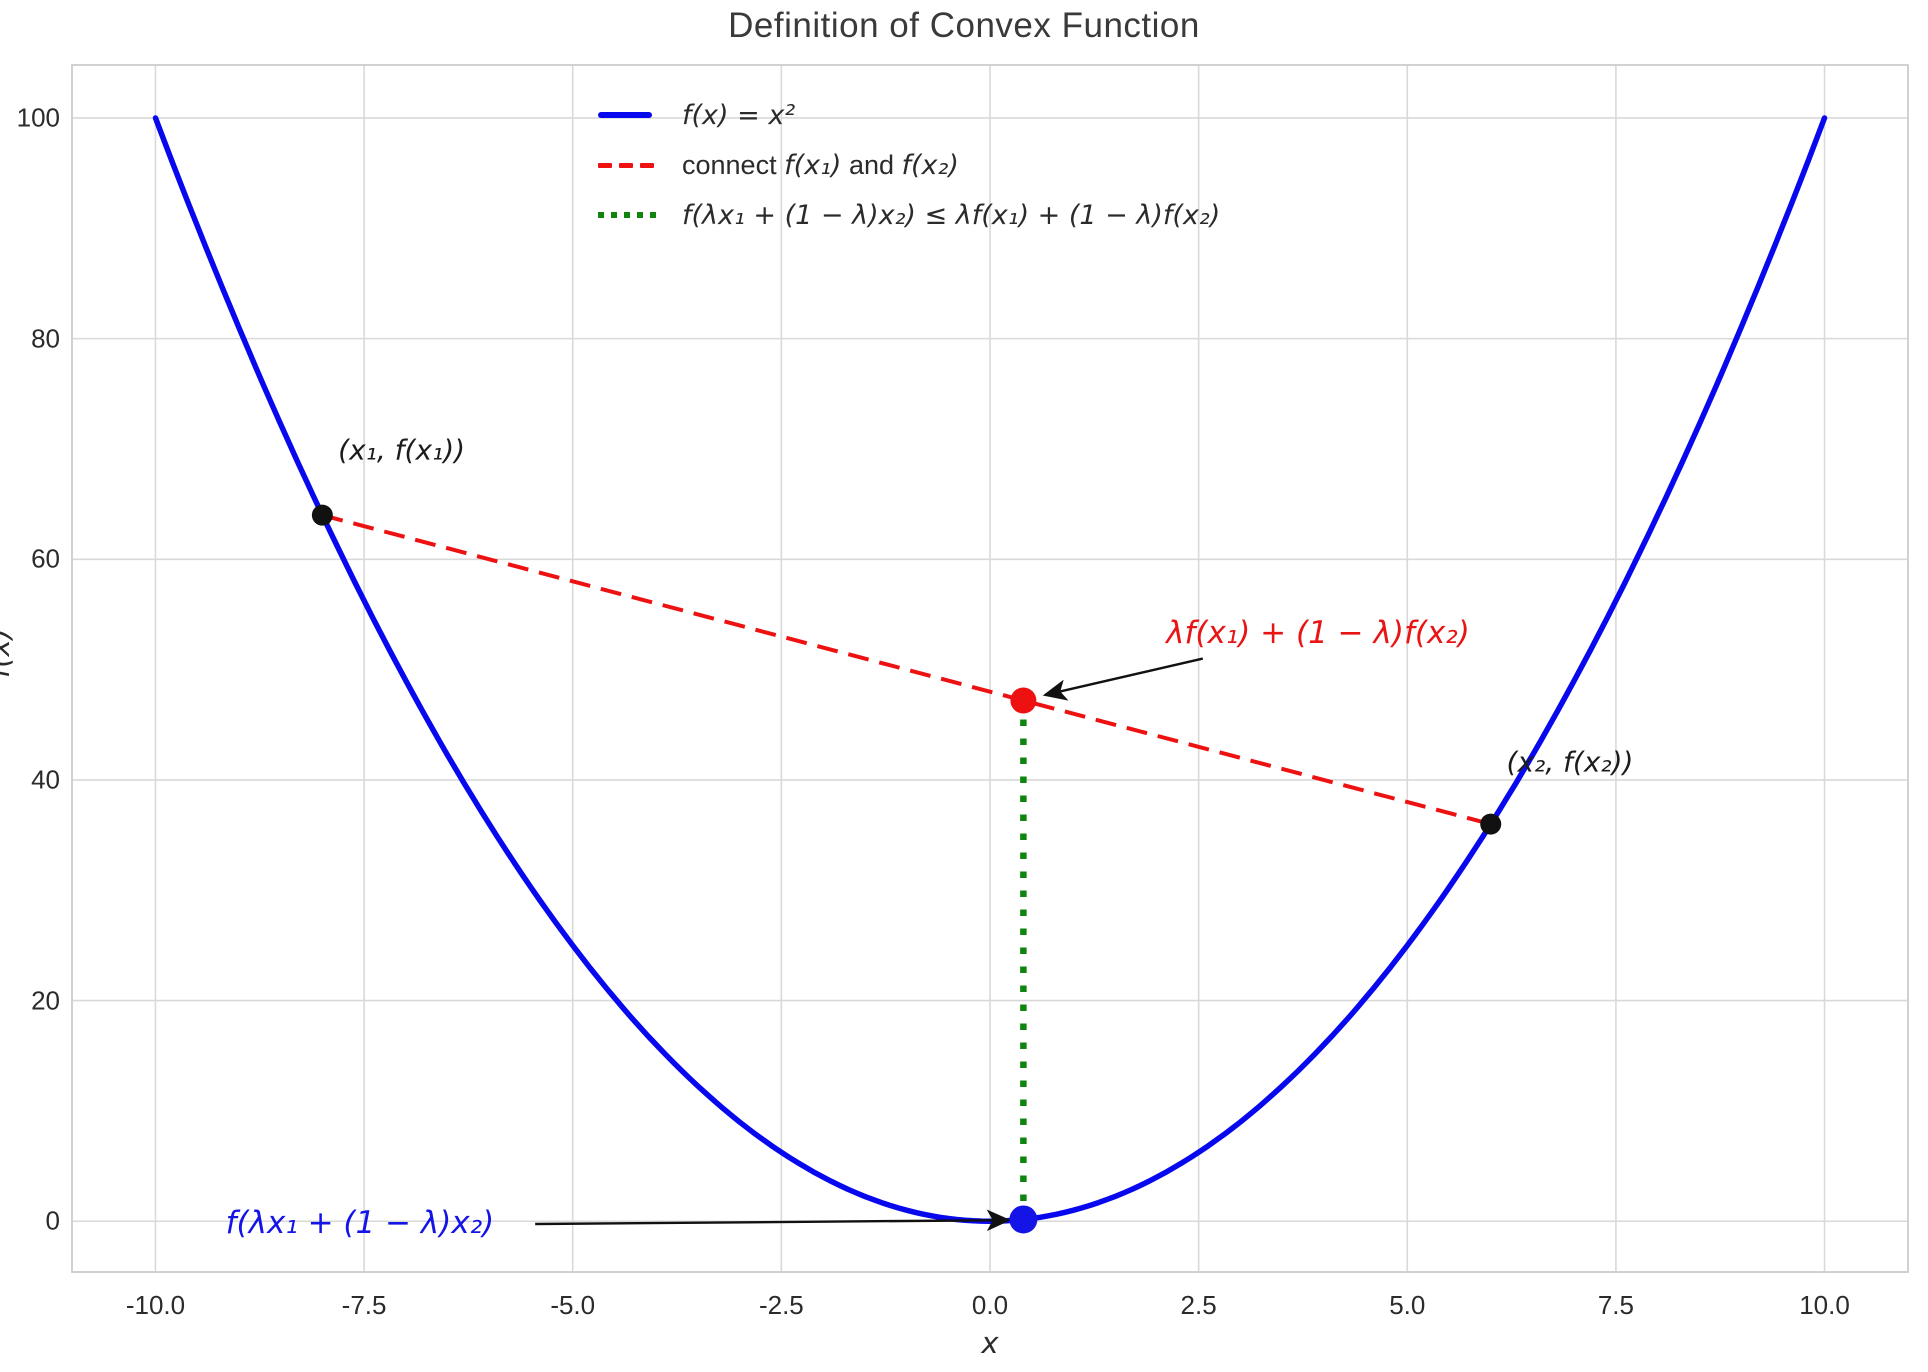  I want to click on x-tick-label: 10.0, so click(1824, 1305).